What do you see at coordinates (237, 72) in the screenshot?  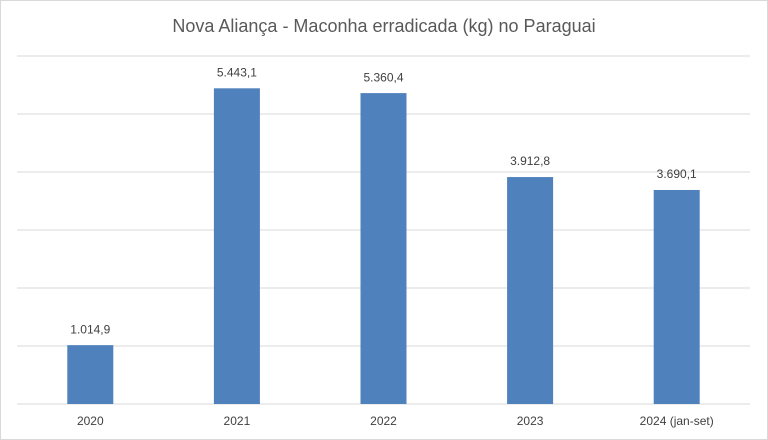 I see `data-label: 5.443,1` at bounding box center [237, 72].